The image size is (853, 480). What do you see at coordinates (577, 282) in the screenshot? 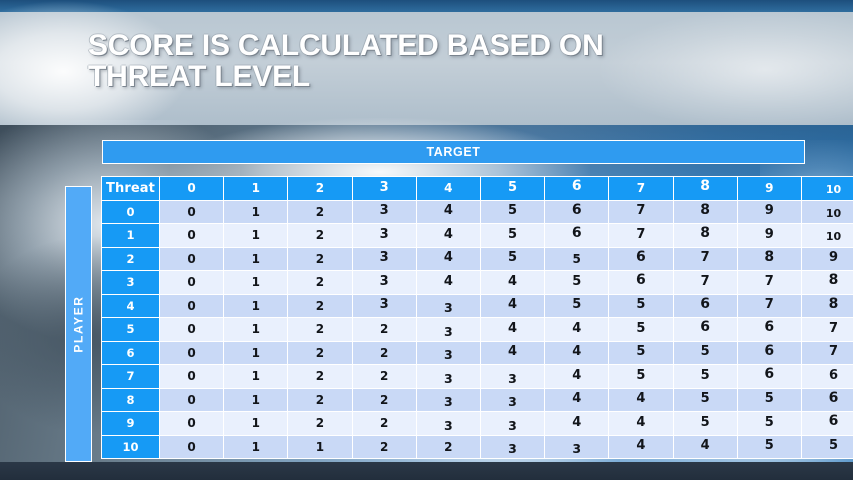
I see `matrix-cell-3-6: 5` at bounding box center [577, 282].